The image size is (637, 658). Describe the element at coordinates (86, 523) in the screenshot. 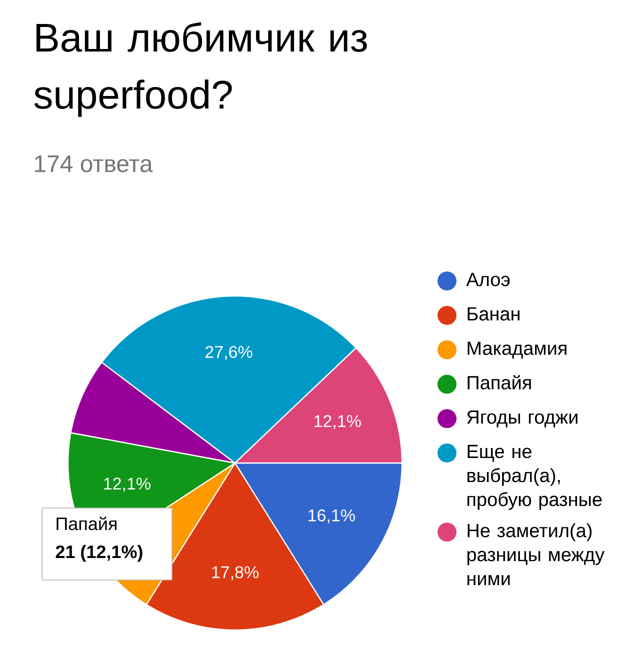

I see `text: Папайя` at that location.